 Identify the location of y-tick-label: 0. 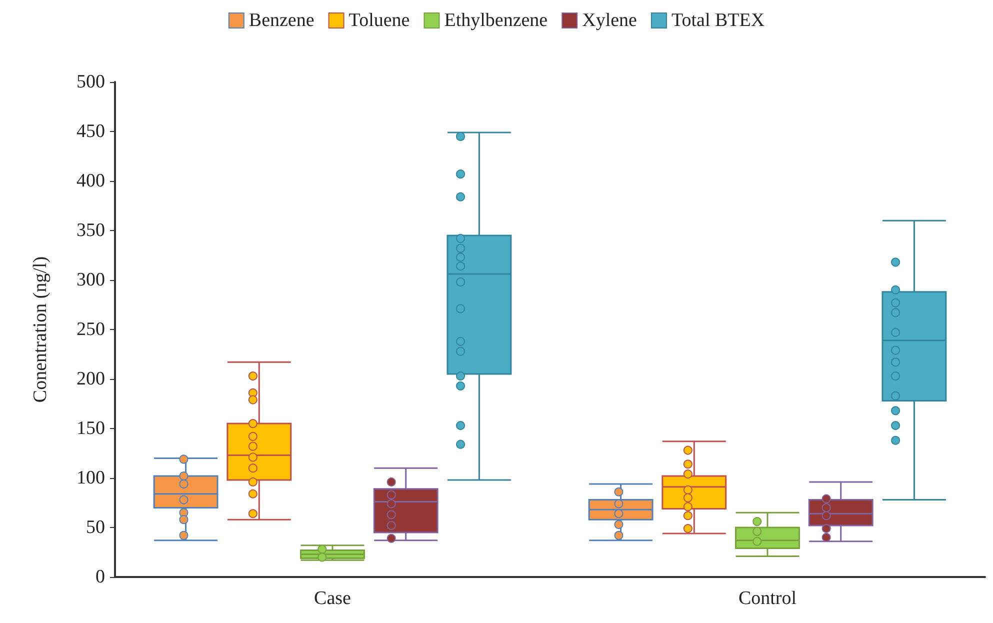
(100, 577).